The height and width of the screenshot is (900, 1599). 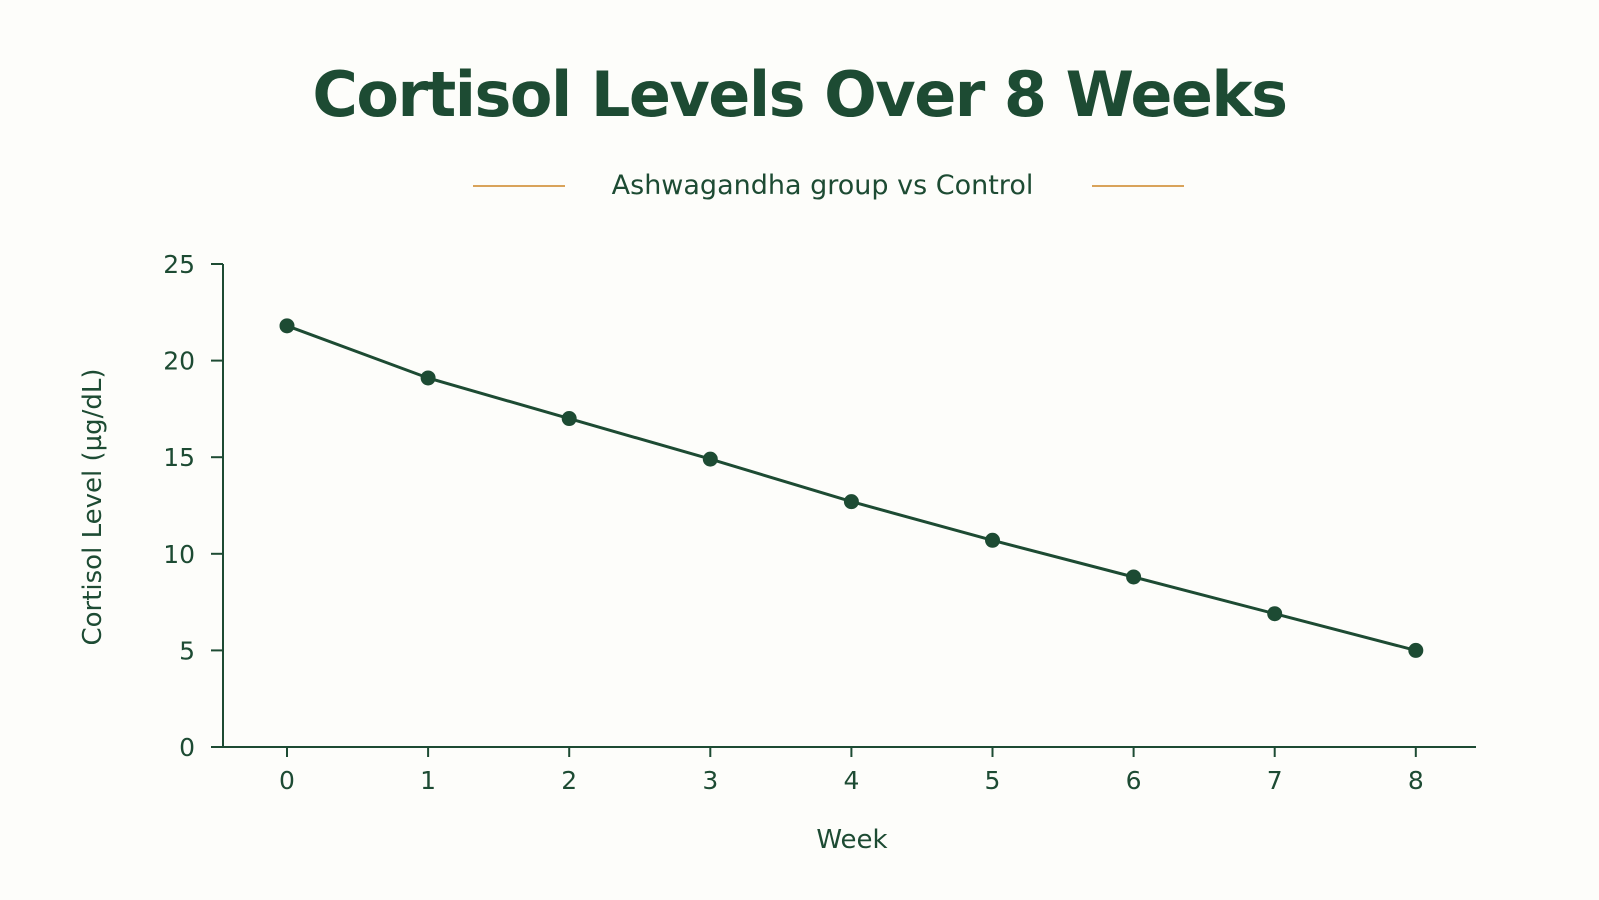 I want to click on chart-title: Cortisol Levels Over 8 Weeks, so click(x=800, y=94).